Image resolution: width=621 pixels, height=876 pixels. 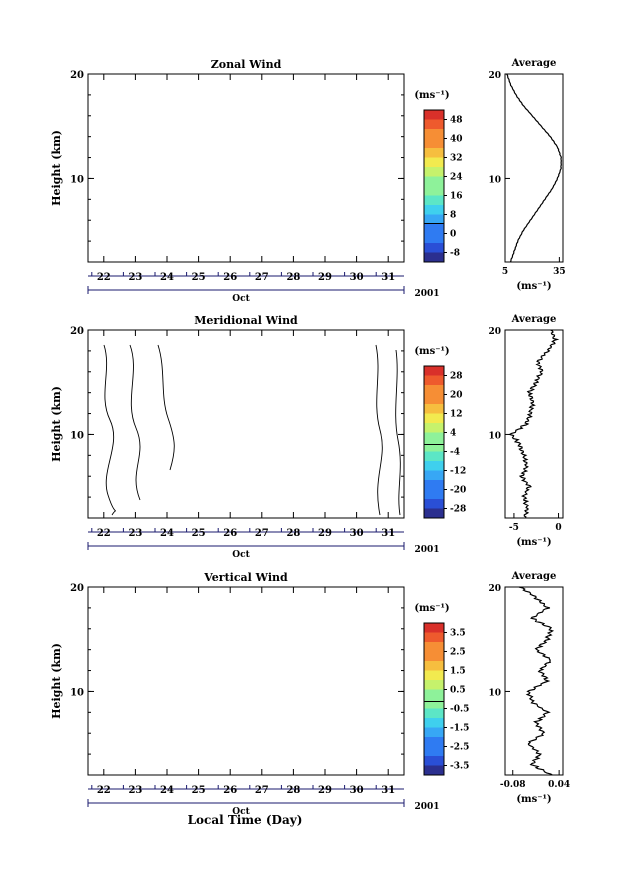 What do you see at coordinates (252, 430) in the screenshot?
I see `zero-contours` at bounding box center [252, 430].